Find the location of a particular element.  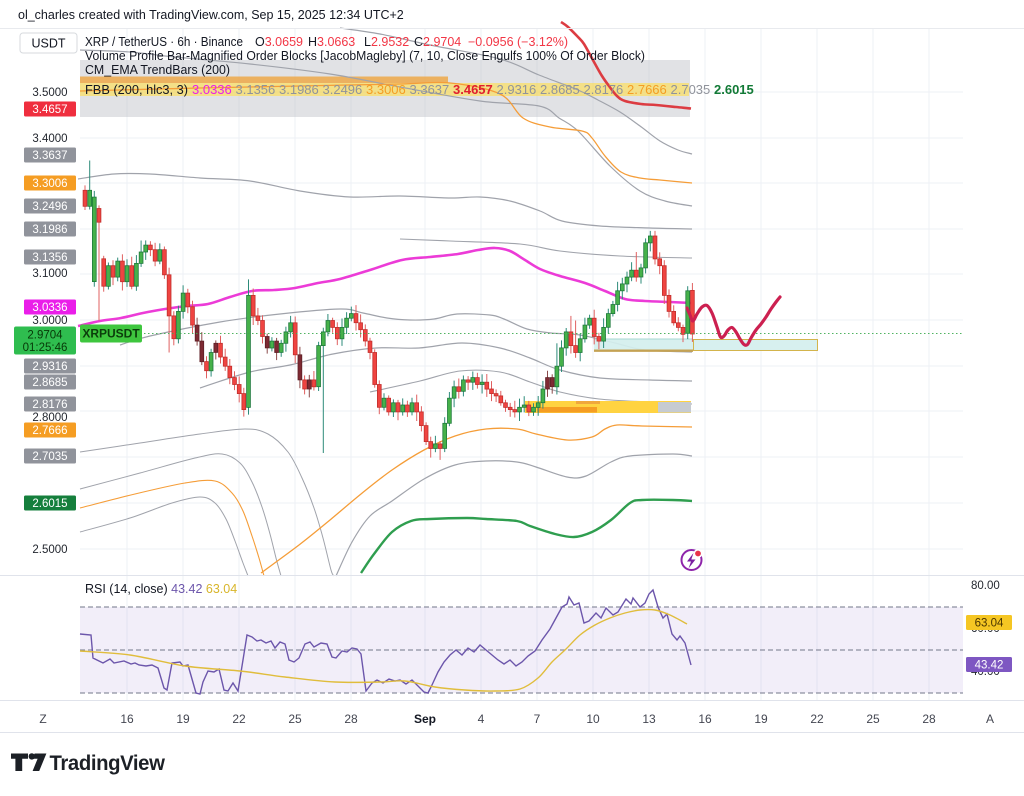

svg-text: 13 is located at coordinates (649, 719).